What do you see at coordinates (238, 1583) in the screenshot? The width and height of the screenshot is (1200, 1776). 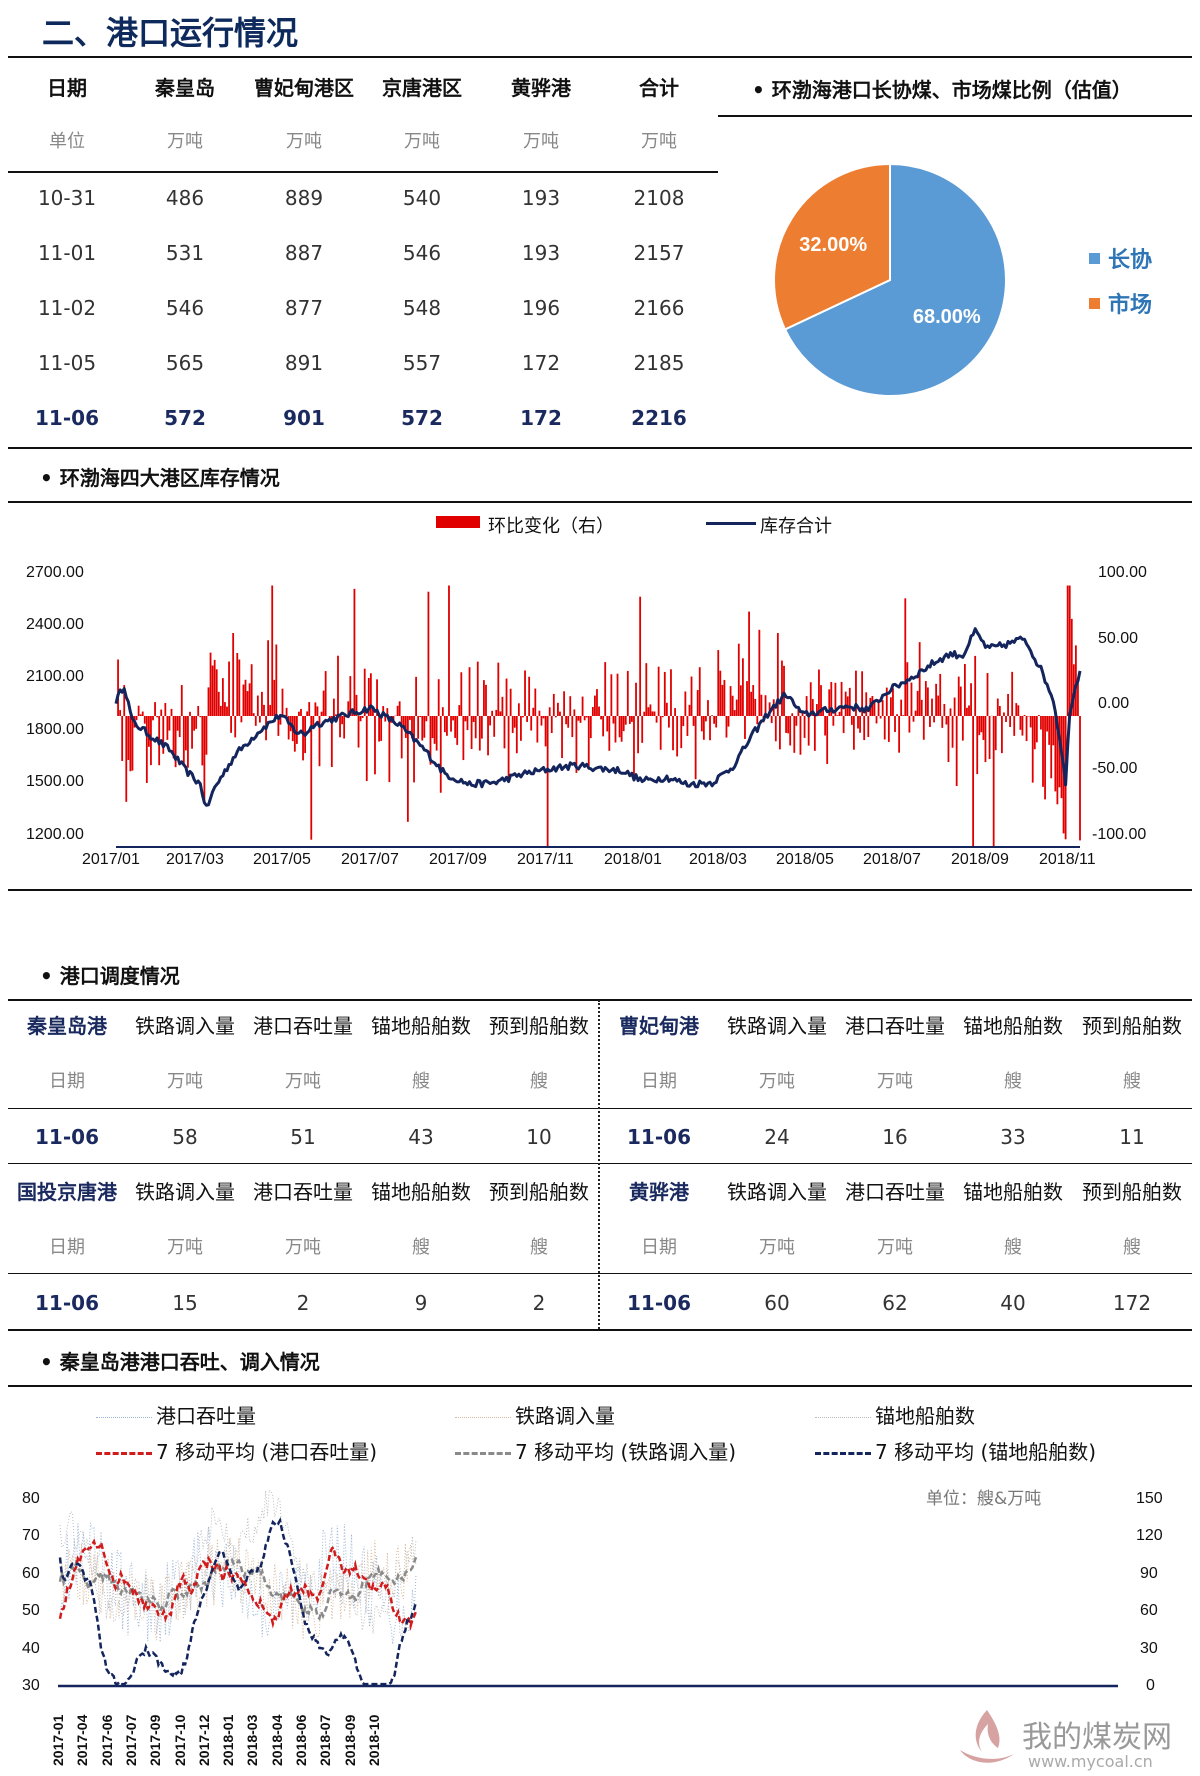 I see `throughput-line` at bounding box center [238, 1583].